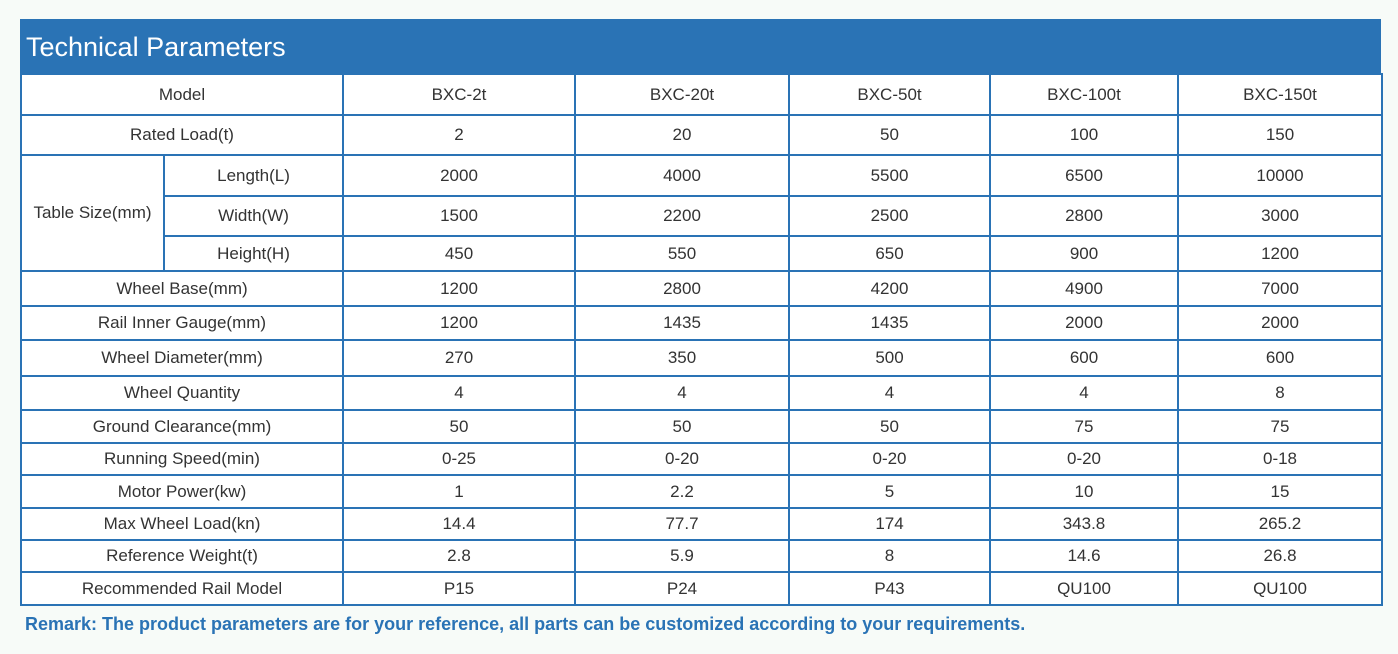 The height and width of the screenshot is (654, 1398). Describe the element at coordinates (182, 393) in the screenshot. I see `row-label-cell: Wheel Quantity` at that location.